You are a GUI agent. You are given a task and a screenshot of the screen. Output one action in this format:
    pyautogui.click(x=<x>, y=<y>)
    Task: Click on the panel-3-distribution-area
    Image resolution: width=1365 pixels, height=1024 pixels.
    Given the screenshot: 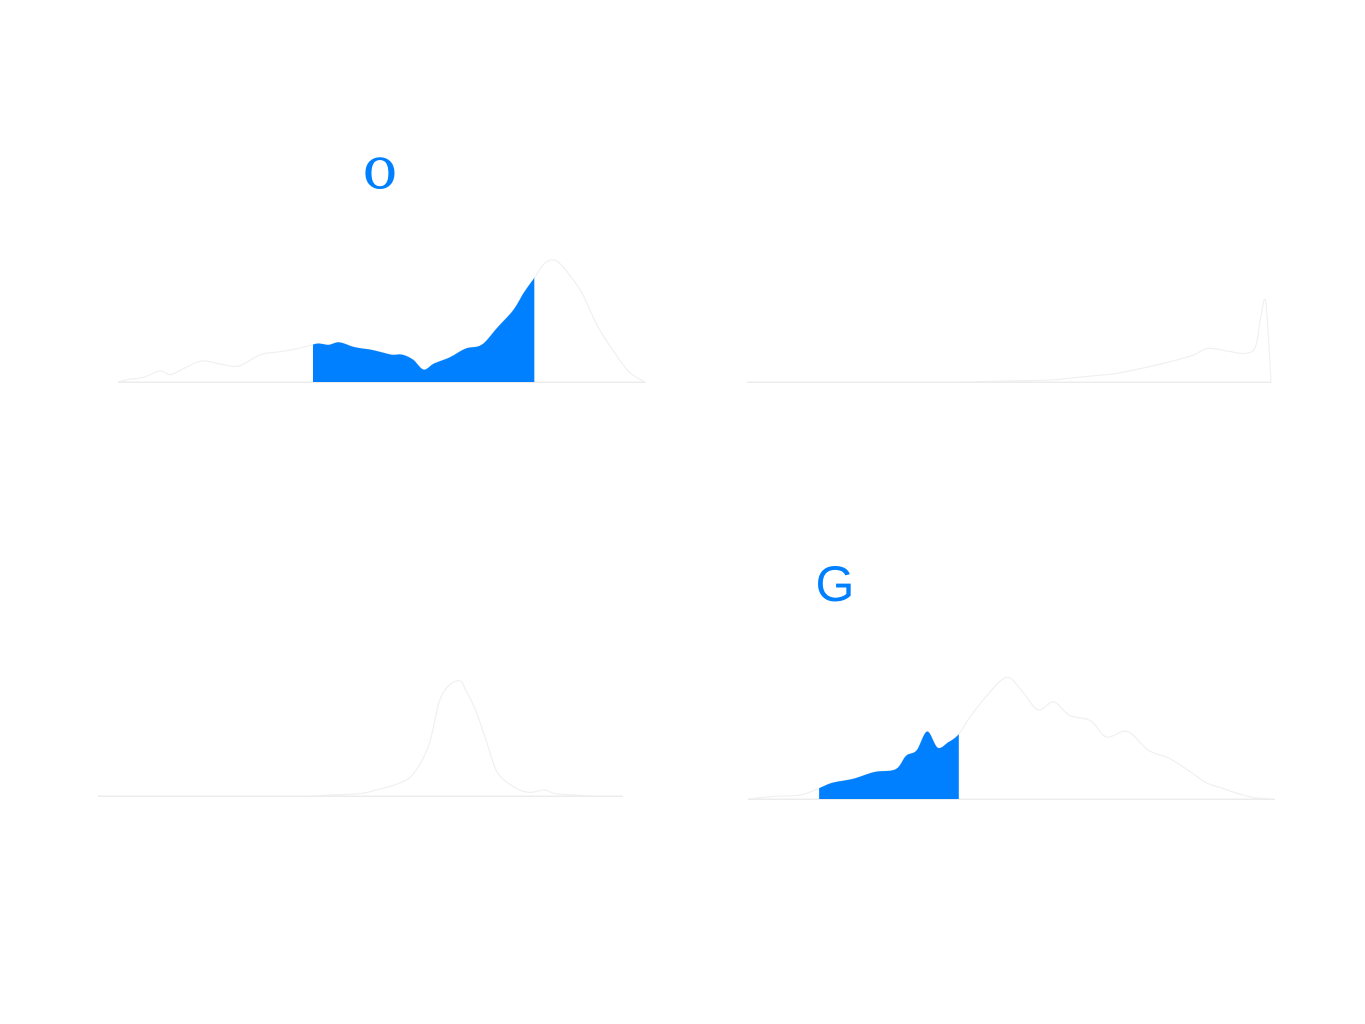 What is the action you would take?
    pyautogui.click(x=361, y=738)
    